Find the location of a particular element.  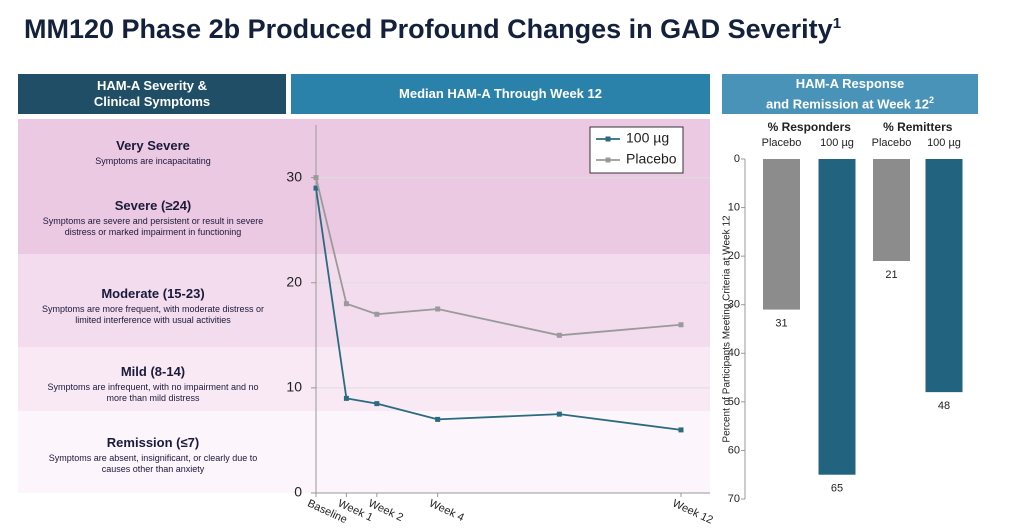

y-tick-label: 60 is located at coordinates (734, 450).